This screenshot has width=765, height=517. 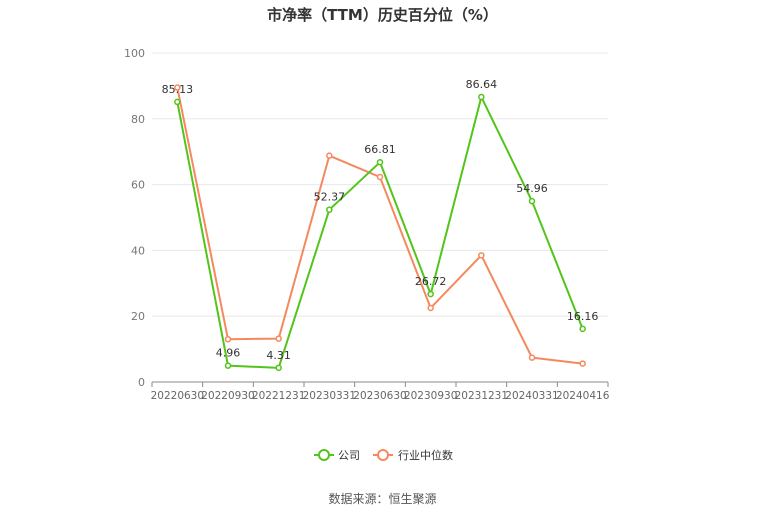 I want to click on x-tick-label: 20230331, so click(x=329, y=396).